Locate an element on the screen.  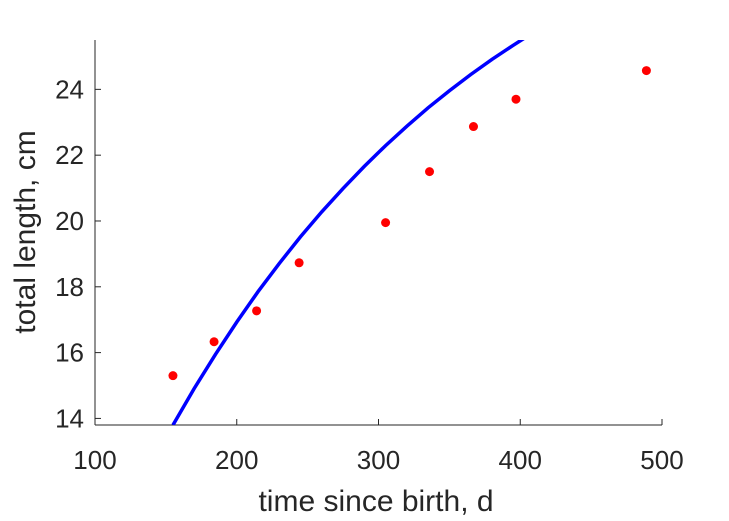
x-tick-label: 500 is located at coordinates (661, 460).